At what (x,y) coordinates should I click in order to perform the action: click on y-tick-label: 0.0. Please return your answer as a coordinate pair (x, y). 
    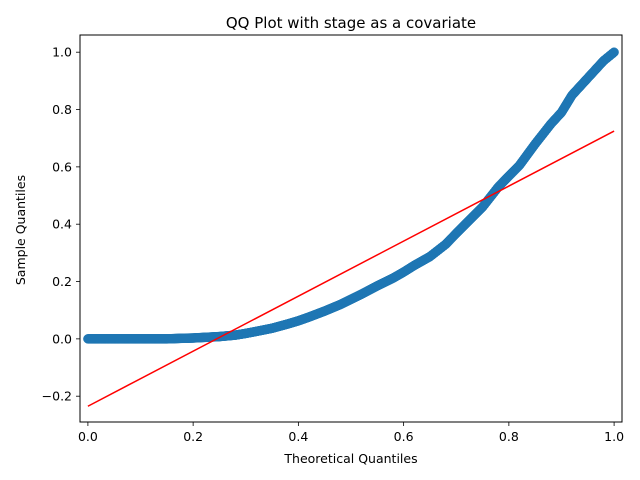
    Looking at the image, I should click on (62, 338).